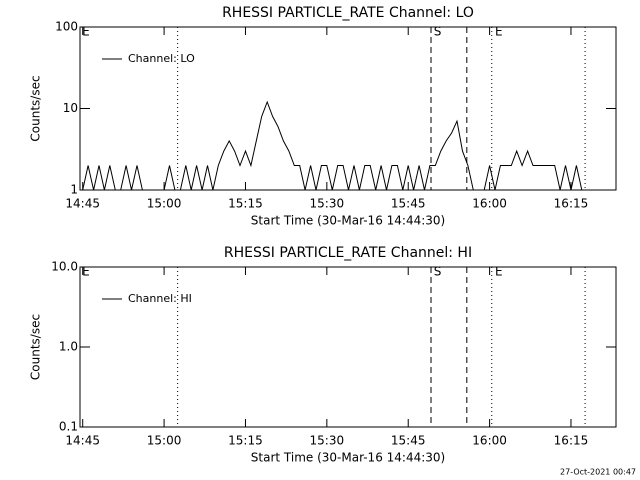 This screenshot has height=480, width=640. Describe the element at coordinates (348, 13) in the screenshot. I see `chart-title: RHESSI PARTICLE_RATE Channel: LO` at that location.